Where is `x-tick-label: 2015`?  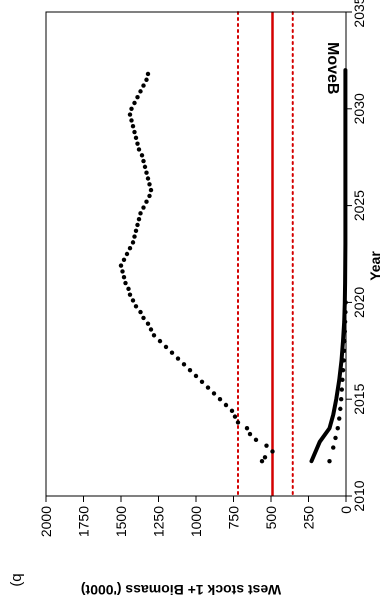 x-tick-label: 2015 is located at coordinates (359, 398).